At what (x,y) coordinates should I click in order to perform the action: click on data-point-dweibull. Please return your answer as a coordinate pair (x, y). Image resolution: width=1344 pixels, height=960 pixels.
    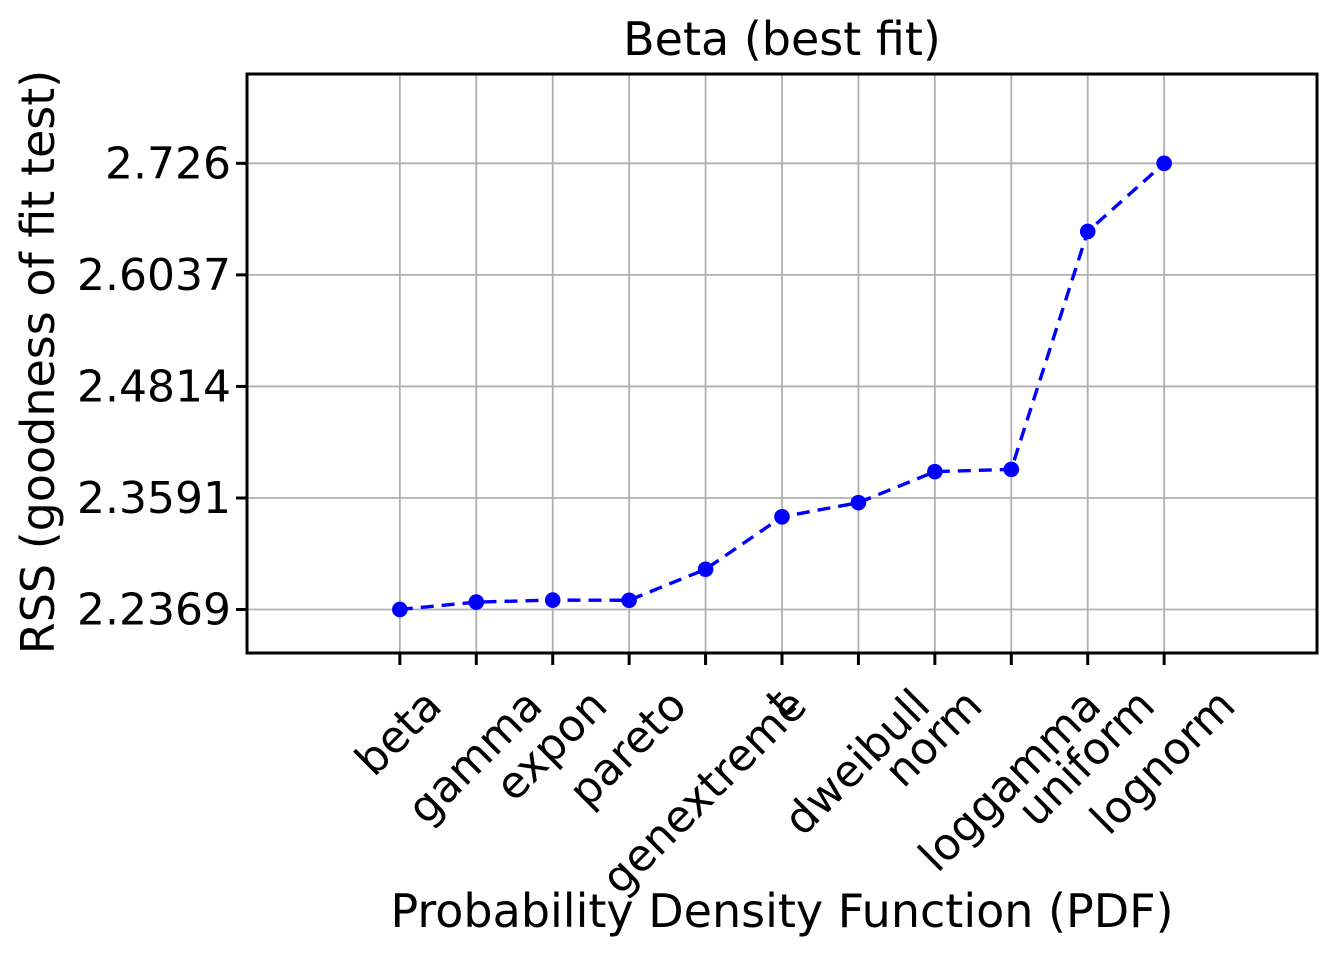
    Looking at the image, I should click on (858, 502).